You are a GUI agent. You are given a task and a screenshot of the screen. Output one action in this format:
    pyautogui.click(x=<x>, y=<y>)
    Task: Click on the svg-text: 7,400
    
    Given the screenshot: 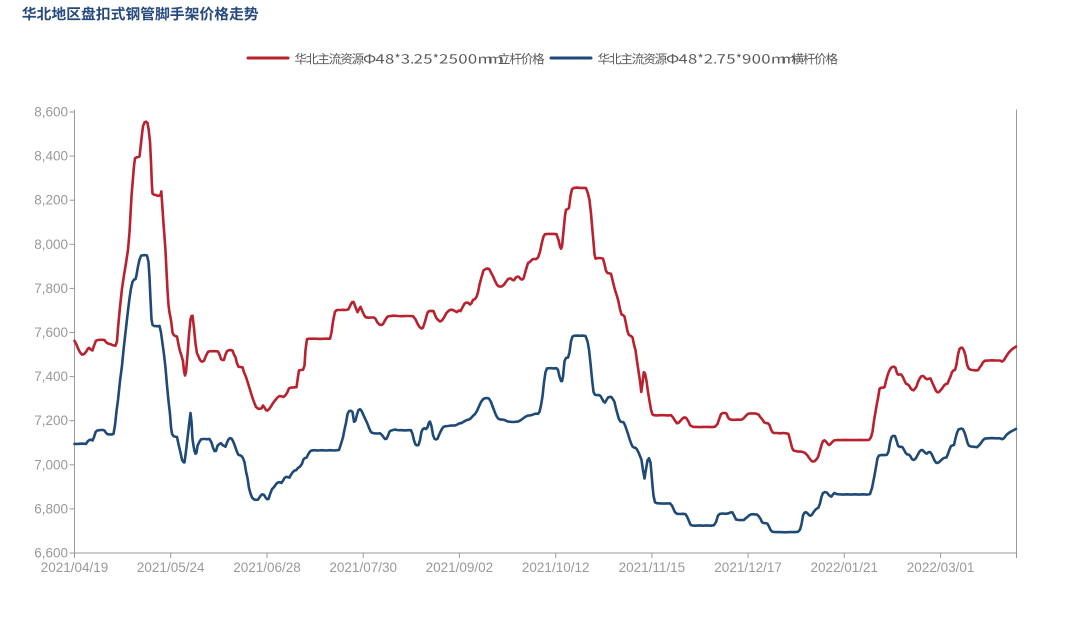 What is the action you would take?
    pyautogui.click(x=51, y=376)
    